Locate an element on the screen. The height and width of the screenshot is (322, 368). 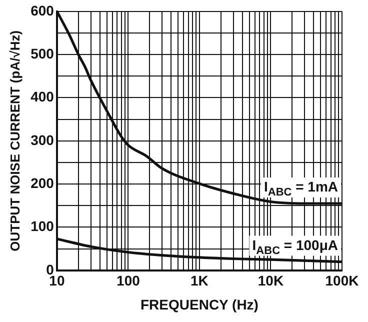
y-tick-label: 500 is located at coordinates (42, 53).